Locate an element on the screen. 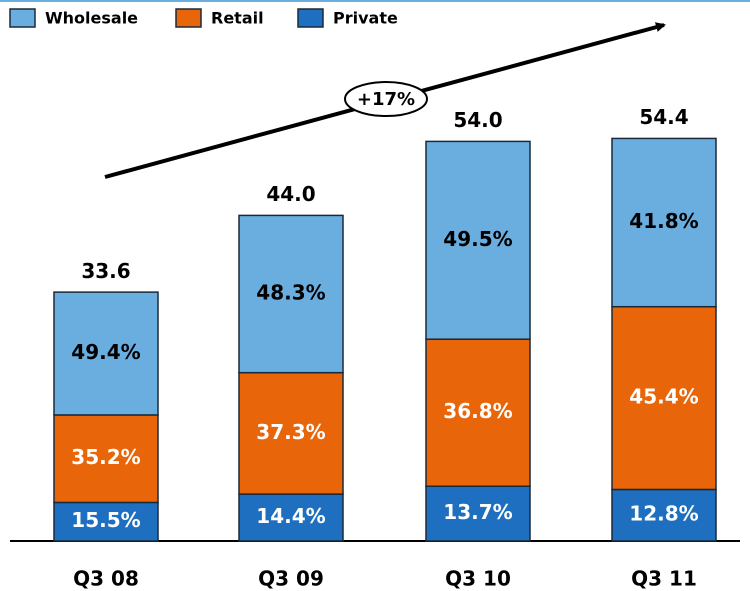  x-tick-label: Q3 09 is located at coordinates (291, 579).